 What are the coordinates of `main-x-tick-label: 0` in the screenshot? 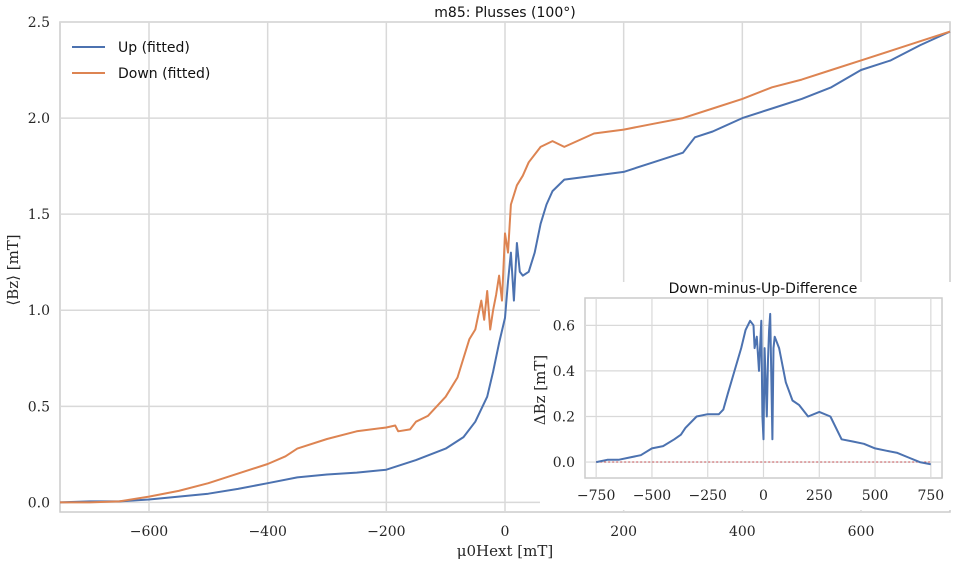 It's located at (505, 532).